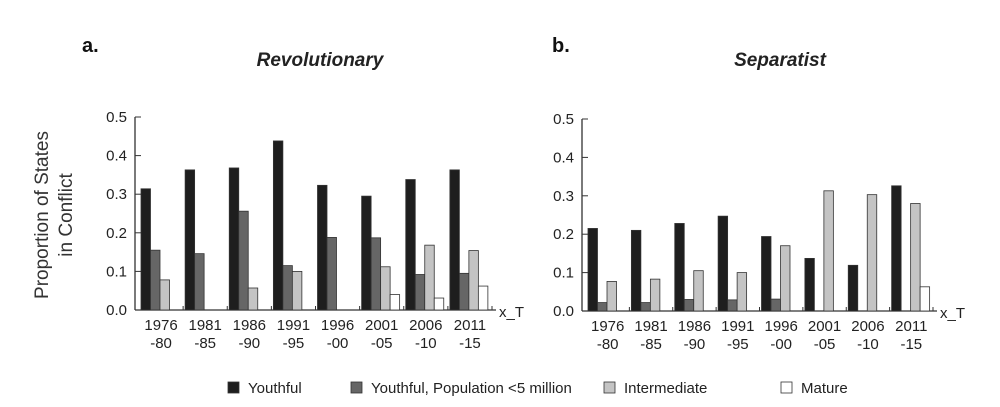 The width and height of the screenshot is (1000, 407). What do you see at coordinates (275, 388) in the screenshot?
I see `legend-label: Youthful` at bounding box center [275, 388].